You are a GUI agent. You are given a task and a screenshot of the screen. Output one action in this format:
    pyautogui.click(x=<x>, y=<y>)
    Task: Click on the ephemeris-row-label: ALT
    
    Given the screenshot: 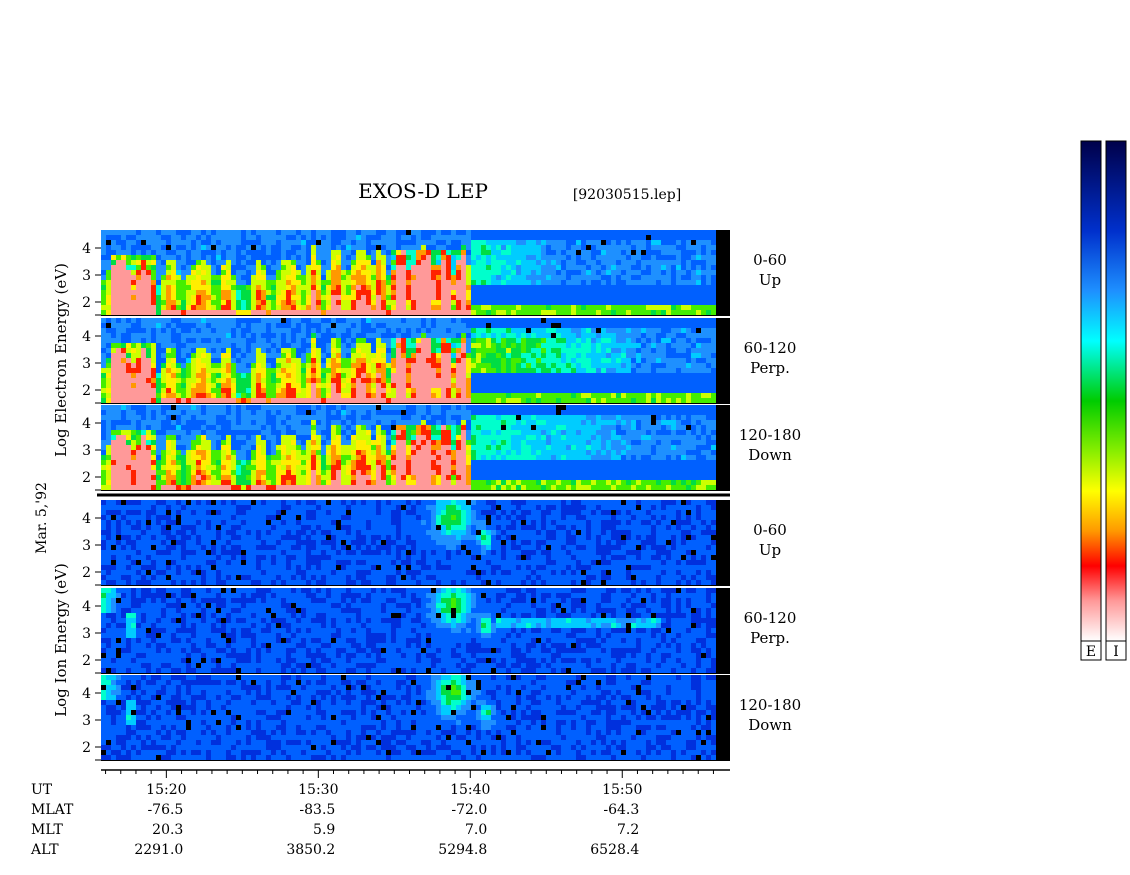 What is the action you would take?
    pyautogui.click(x=44, y=850)
    